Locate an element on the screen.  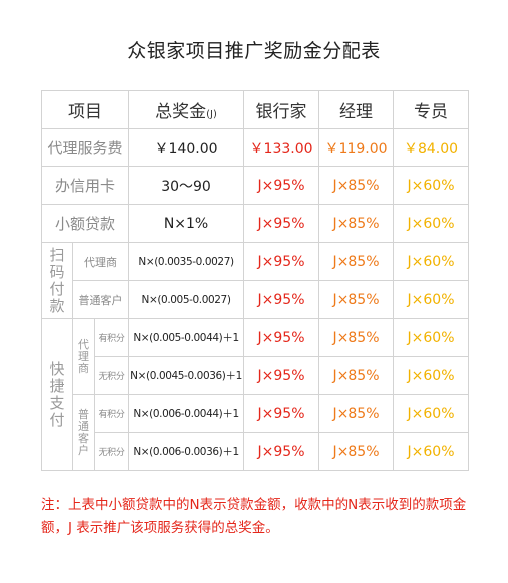
total-cell: N×(0.005-0.0044)＋1 is located at coordinates (186, 337).